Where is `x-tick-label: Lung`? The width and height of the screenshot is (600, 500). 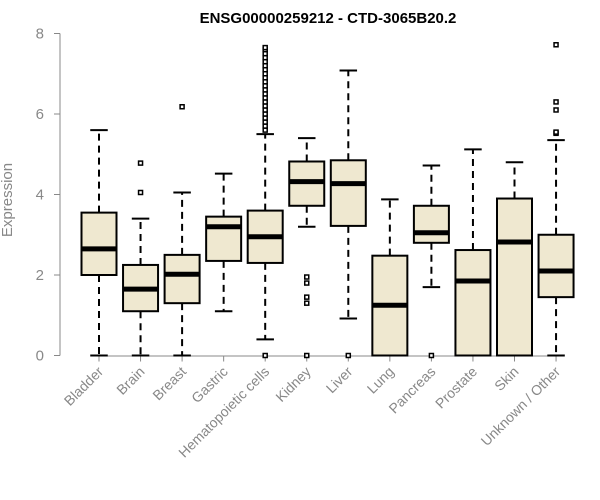
x-tick-label: Lung is located at coordinates (380, 379).